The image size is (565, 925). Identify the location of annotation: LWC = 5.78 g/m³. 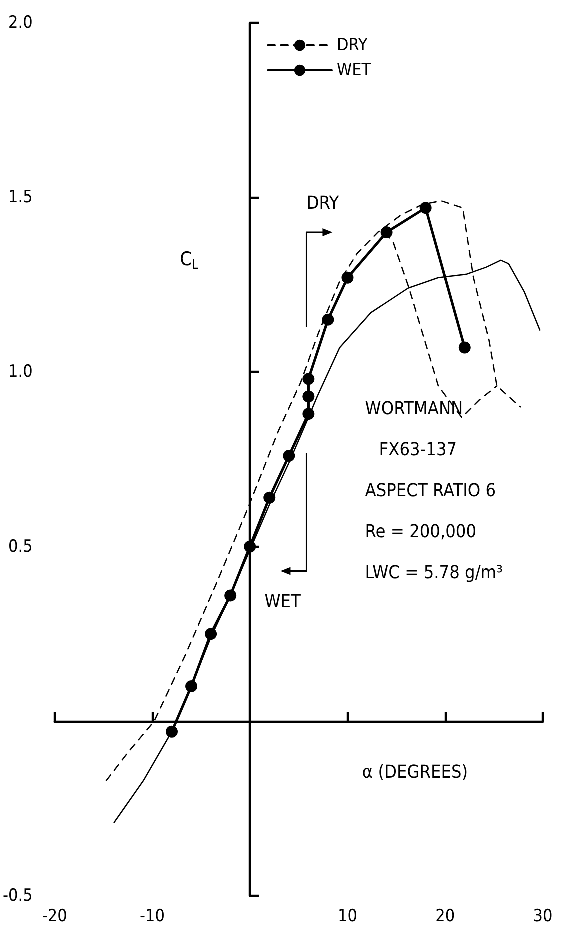
(434, 573).